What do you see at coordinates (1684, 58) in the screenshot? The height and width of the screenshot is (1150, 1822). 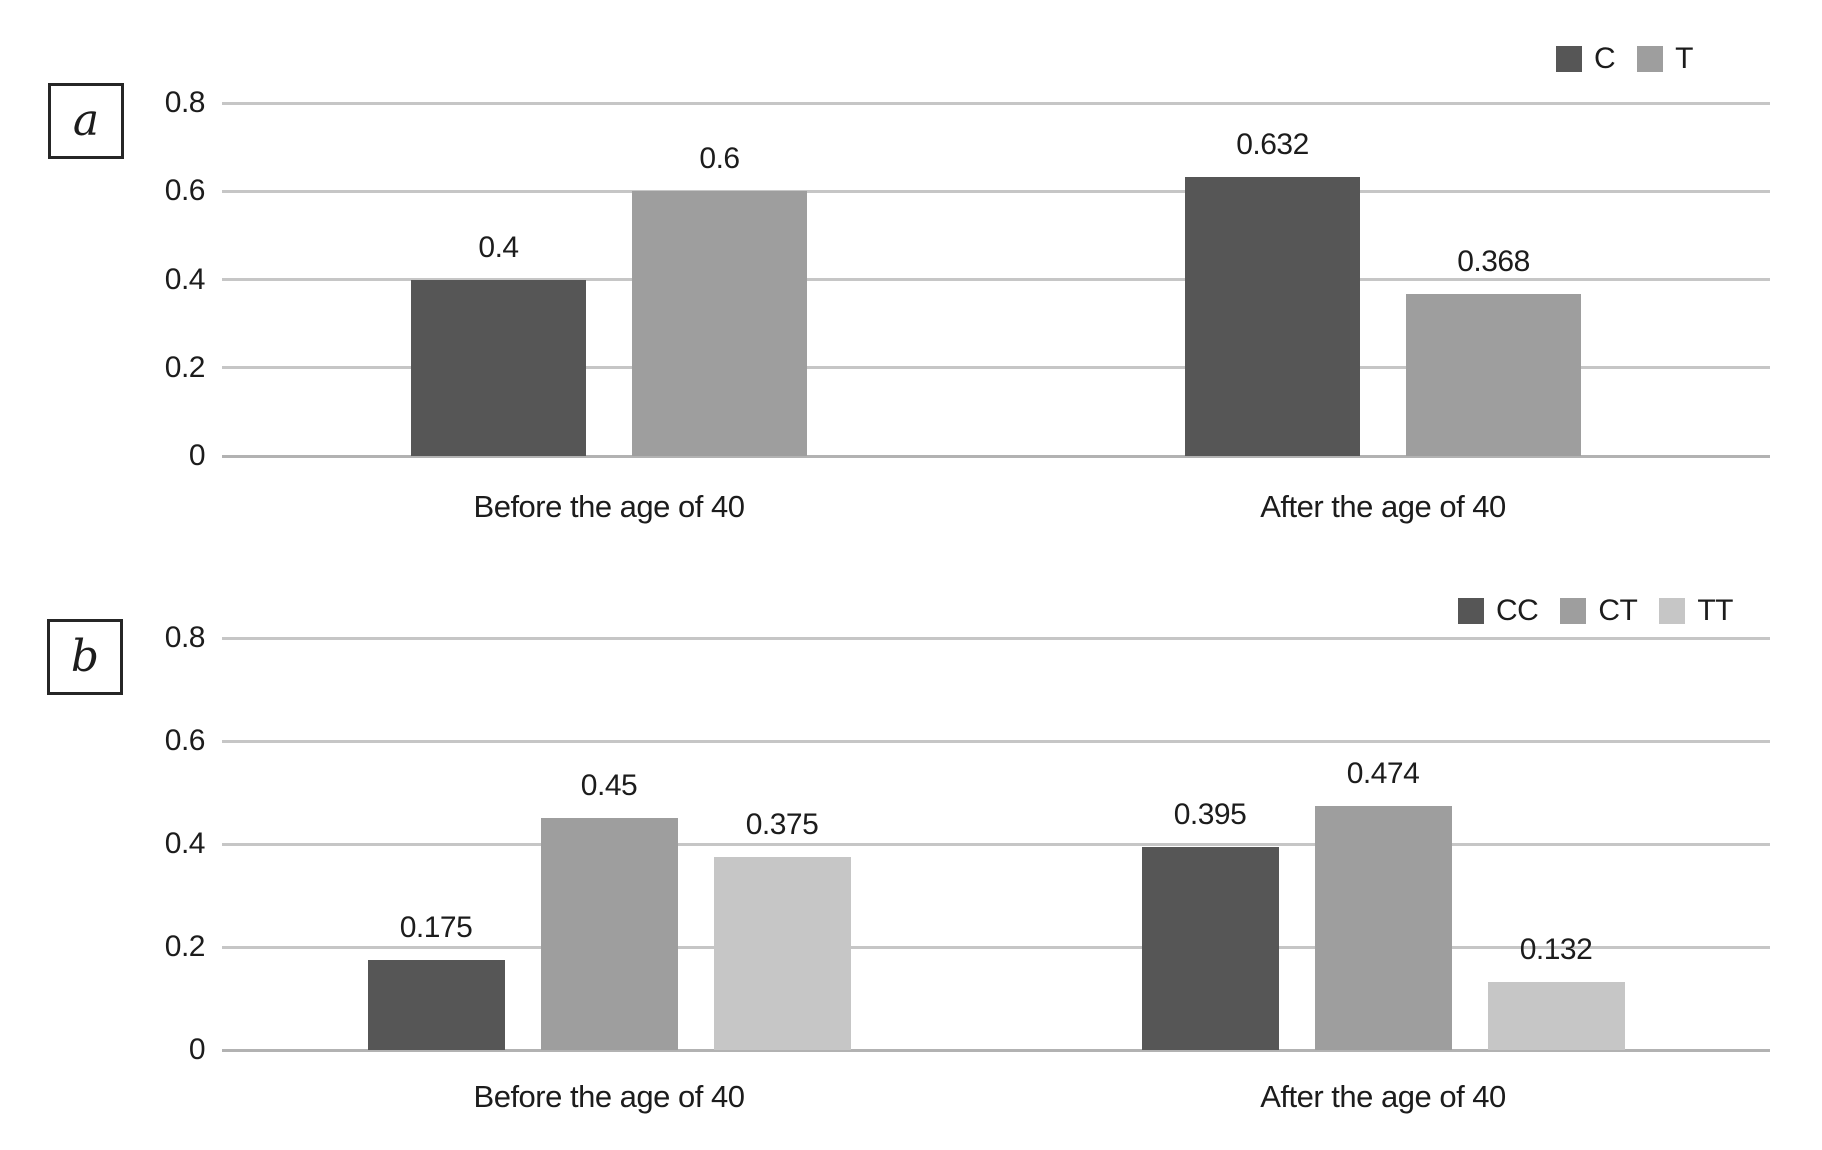 I see `legend-label: T` at bounding box center [1684, 58].